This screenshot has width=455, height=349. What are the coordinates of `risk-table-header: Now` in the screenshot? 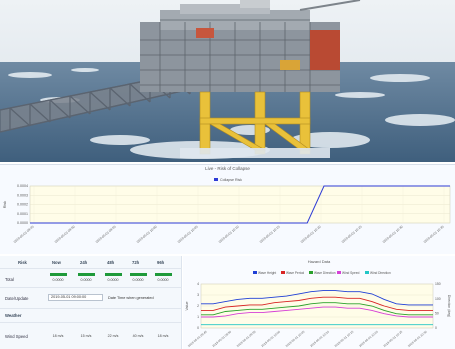 It's located at (56, 262).